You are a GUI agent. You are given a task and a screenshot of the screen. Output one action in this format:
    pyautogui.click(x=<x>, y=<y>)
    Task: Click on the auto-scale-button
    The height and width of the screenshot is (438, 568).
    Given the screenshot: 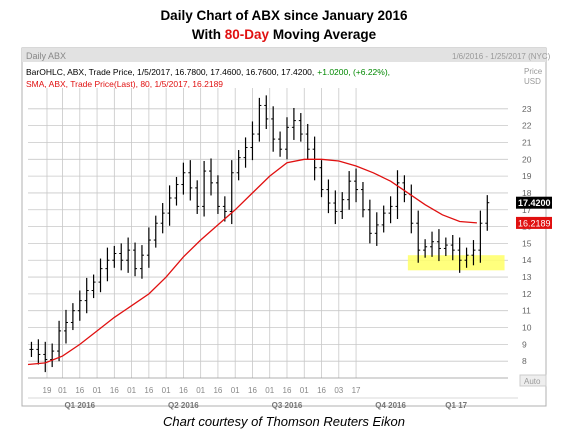 What is the action you would take?
    pyautogui.click(x=533, y=380)
    